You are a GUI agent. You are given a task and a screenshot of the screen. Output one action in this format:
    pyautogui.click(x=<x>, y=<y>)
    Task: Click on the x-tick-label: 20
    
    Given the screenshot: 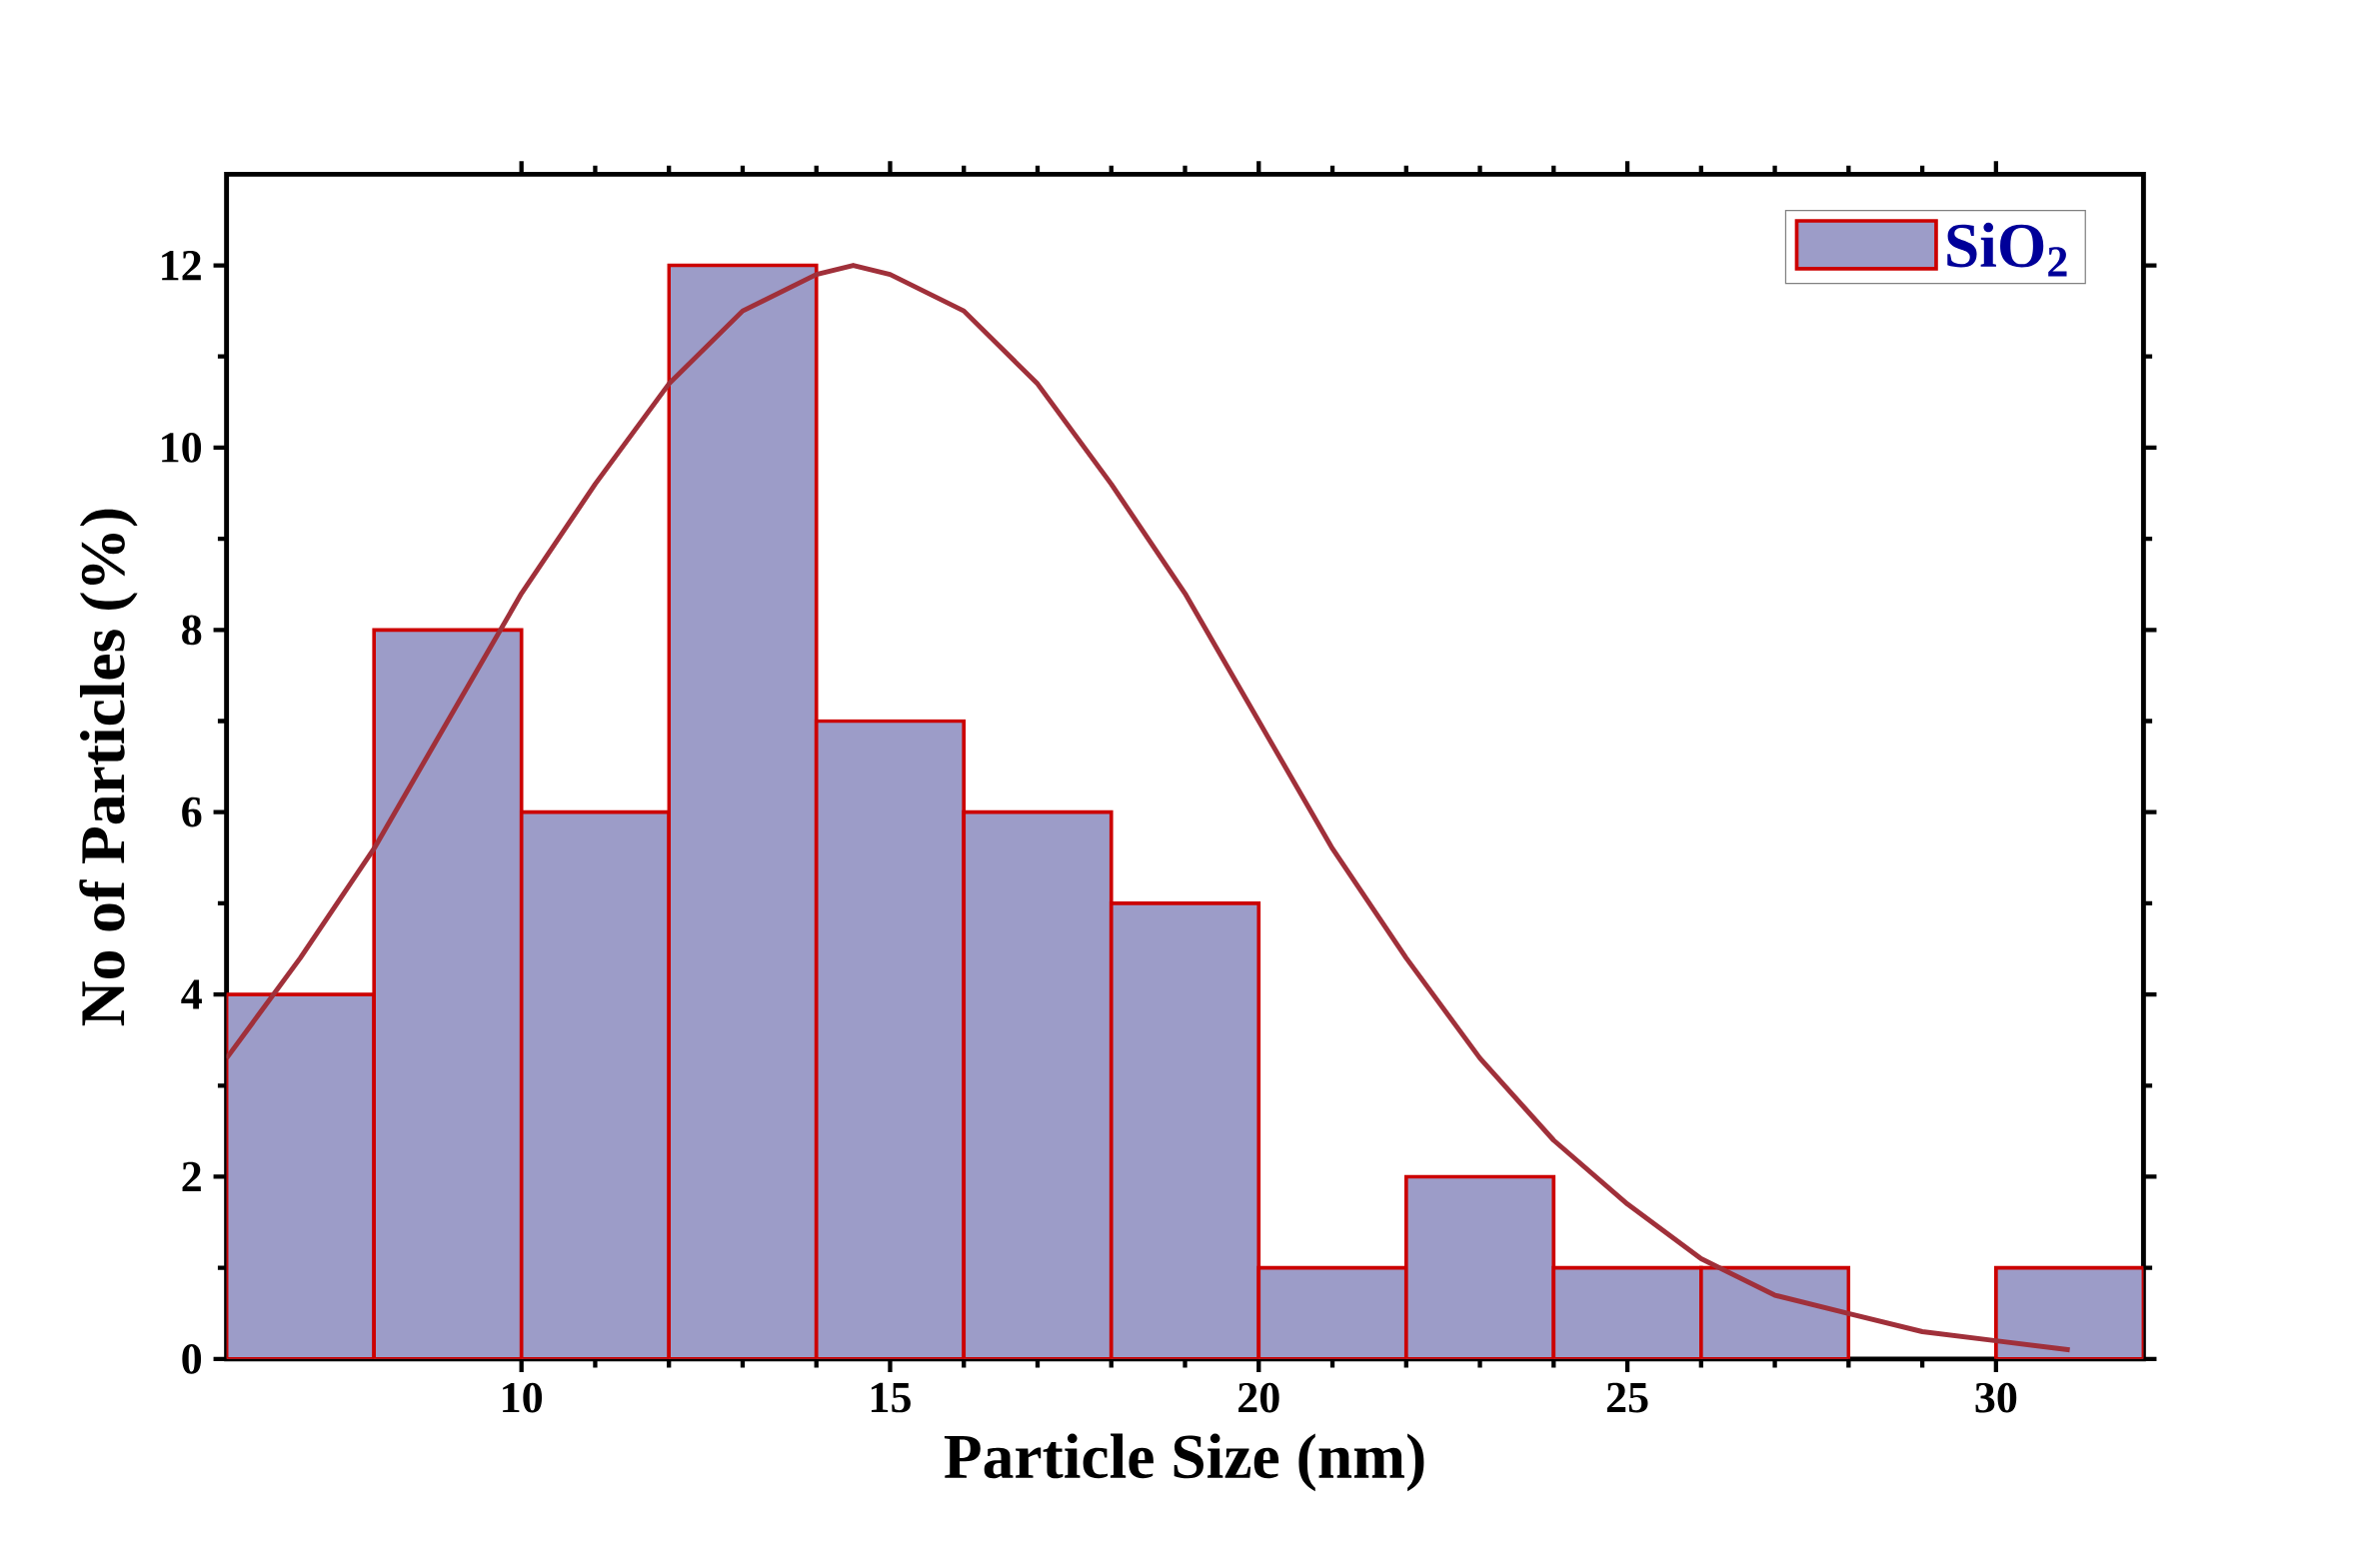 What is the action you would take?
    pyautogui.click(x=1258, y=1398)
    